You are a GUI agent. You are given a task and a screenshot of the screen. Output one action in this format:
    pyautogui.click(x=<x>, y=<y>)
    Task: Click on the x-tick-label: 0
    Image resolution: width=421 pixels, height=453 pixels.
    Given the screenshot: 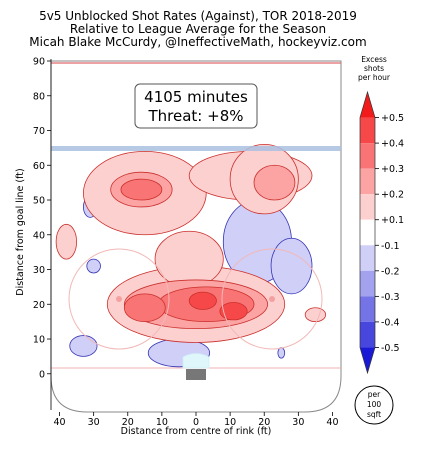 What is the action you would take?
    pyautogui.click(x=196, y=422)
    